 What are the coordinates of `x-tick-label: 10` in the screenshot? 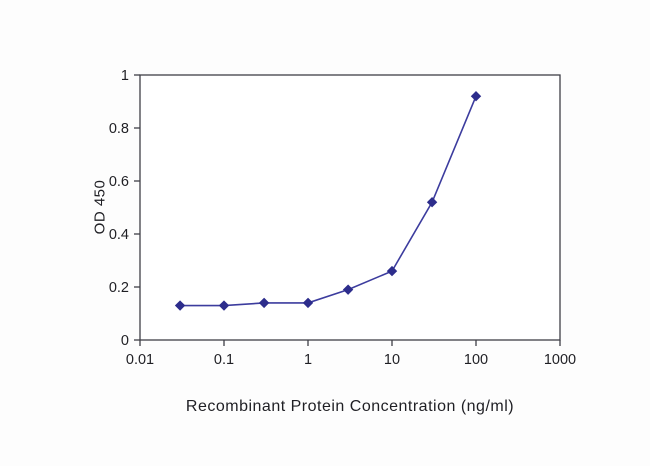 It's located at (392, 360).